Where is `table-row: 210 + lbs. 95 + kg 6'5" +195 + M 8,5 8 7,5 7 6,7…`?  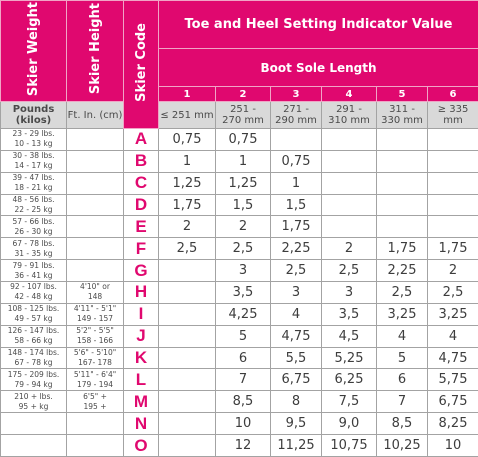
table-row: 210 + lbs. 95 + kg 6'5" +195 + M 8,5 8 7,5 7 6,7… is located at coordinates (239, 402).